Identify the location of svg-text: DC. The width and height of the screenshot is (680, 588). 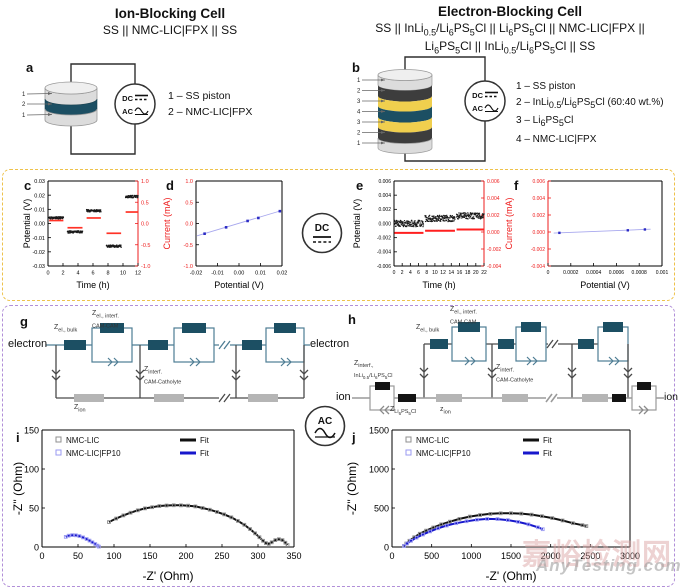
(322, 228).